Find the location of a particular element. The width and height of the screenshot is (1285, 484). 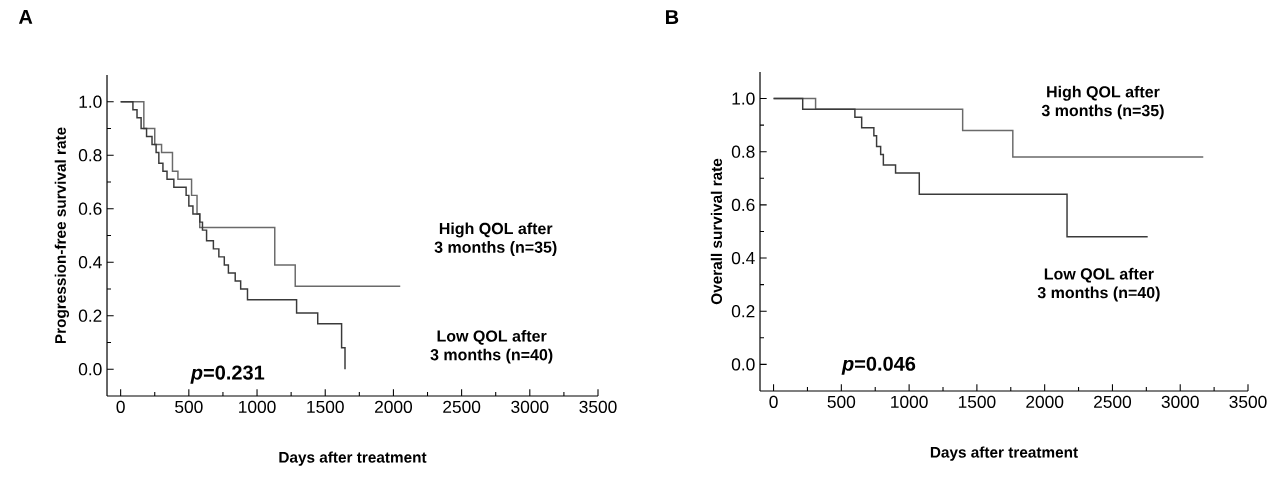

annotation: p=0.046 is located at coordinates (878, 365).